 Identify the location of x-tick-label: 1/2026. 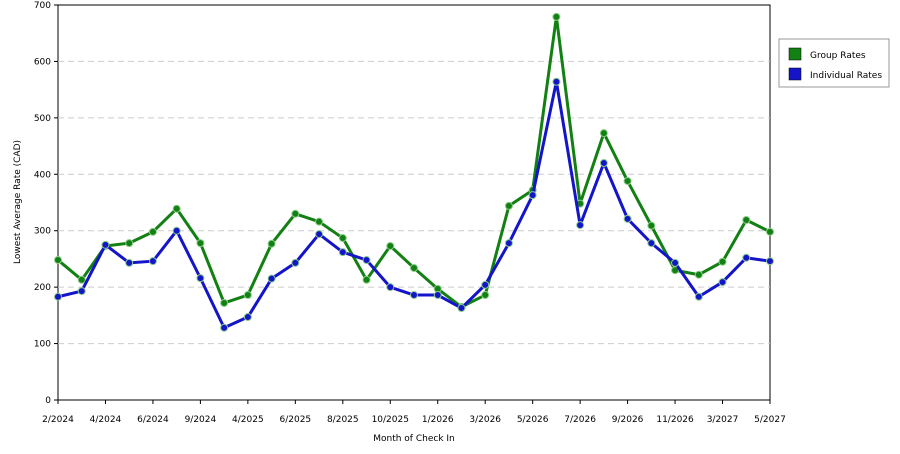
(438, 420).